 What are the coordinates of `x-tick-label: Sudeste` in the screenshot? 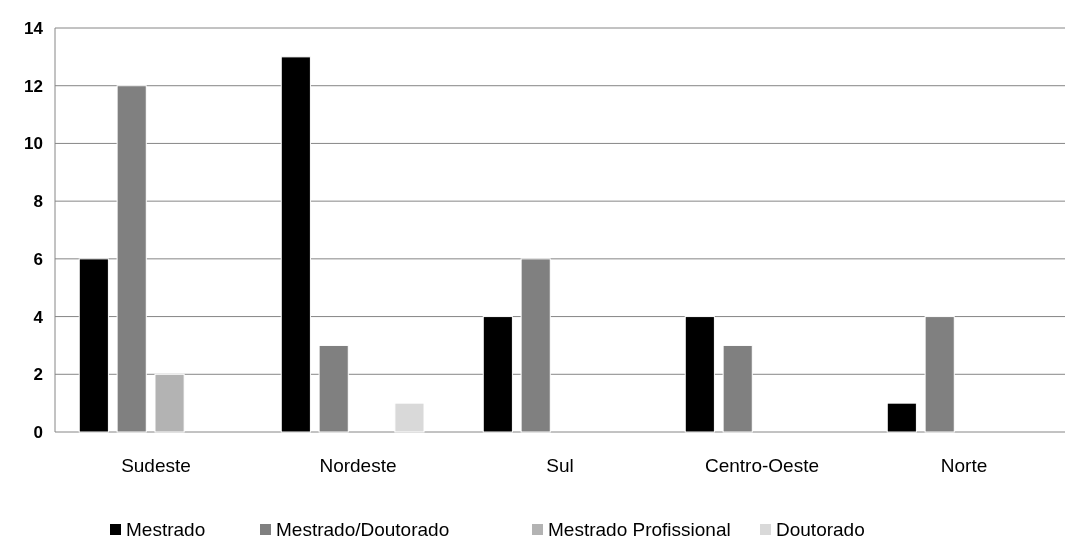 It's located at (156, 465).